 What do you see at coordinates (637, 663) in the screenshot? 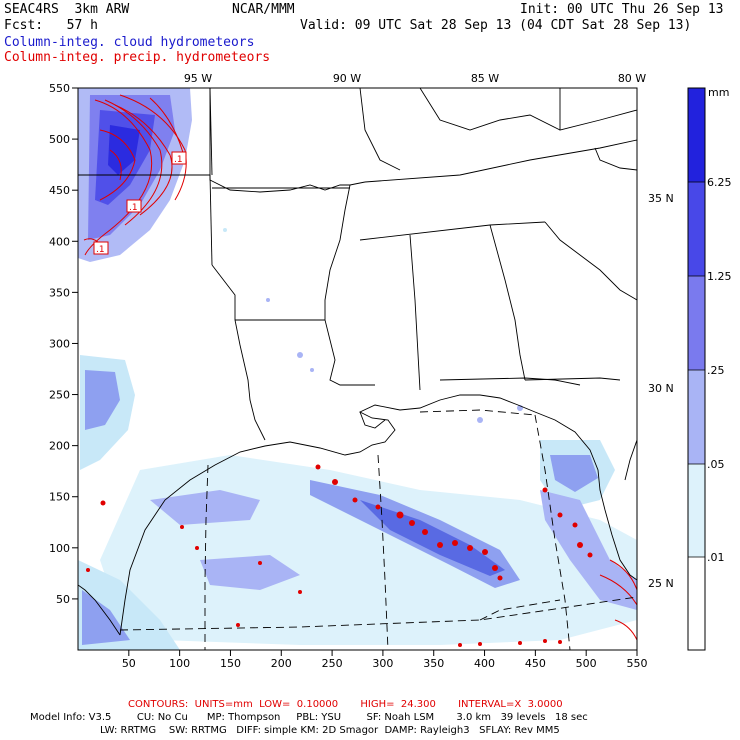
I see `x-tick-label: 550` at bounding box center [637, 663].